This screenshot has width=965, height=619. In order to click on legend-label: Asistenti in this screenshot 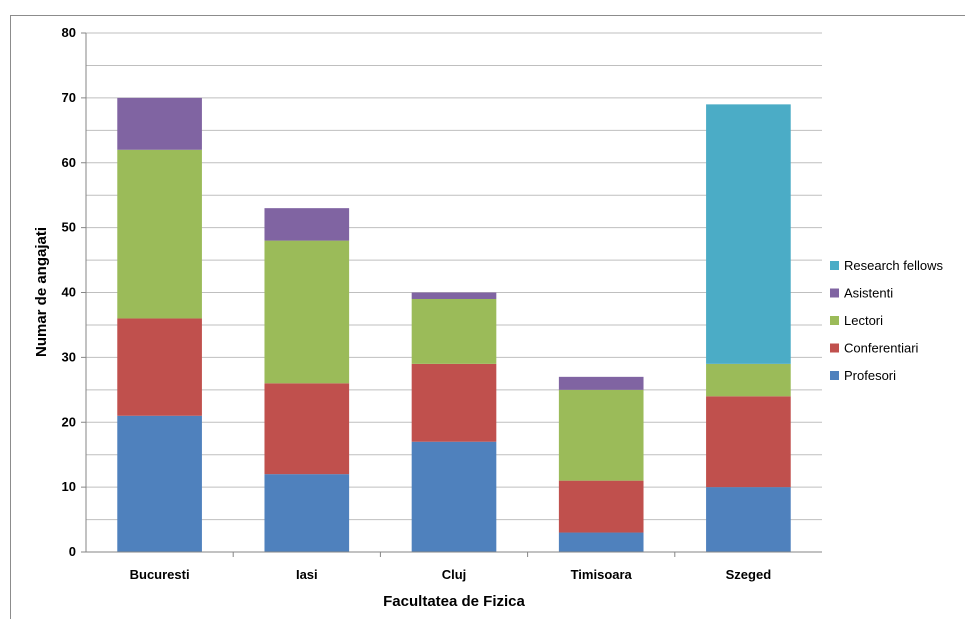, I will do `click(868, 293)`.